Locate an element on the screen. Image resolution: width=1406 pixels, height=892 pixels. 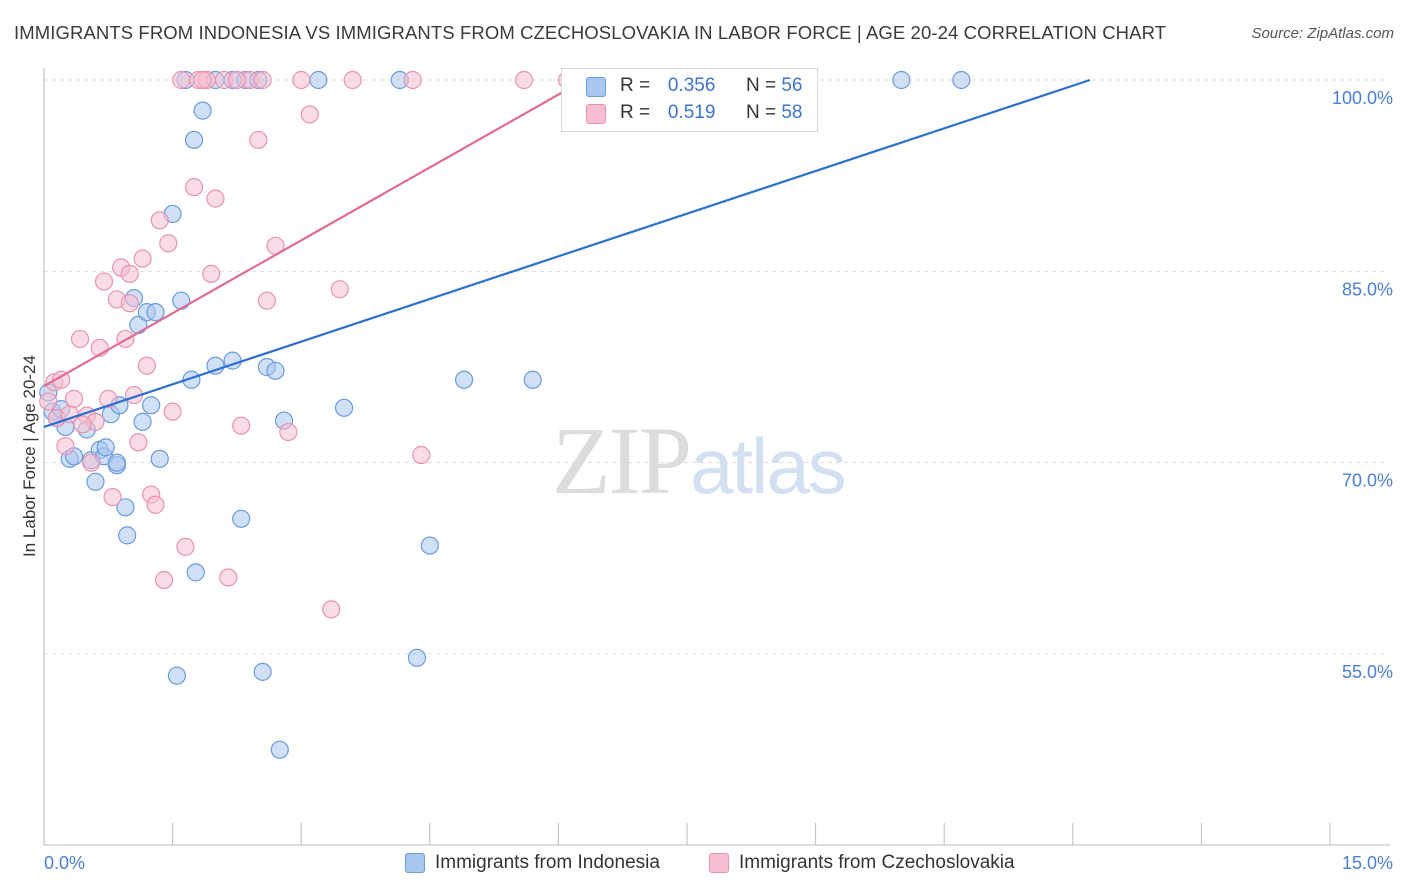
bottom-legend-swatch-czechoslovakia is located at coordinates (719, 863).